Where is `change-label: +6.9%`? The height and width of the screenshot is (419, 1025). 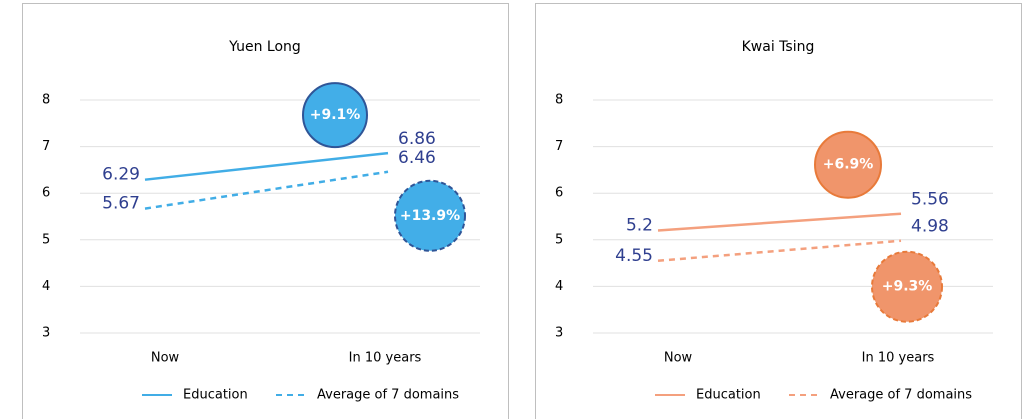 change-label: +6.9% is located at coordinates (848, 165).